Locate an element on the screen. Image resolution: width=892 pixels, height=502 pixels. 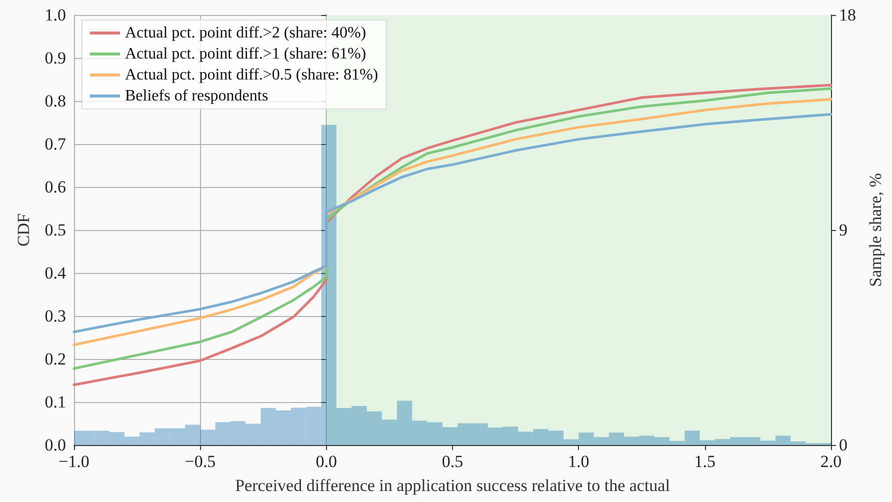
y-tick-label: 0.8 is located at coordinates (55, 101).